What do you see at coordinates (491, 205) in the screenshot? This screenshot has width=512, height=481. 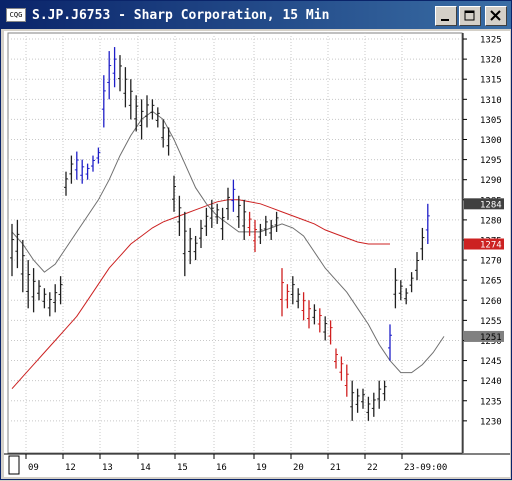 I see `price-marker-label: 1284` at bounding box center [491, 205].